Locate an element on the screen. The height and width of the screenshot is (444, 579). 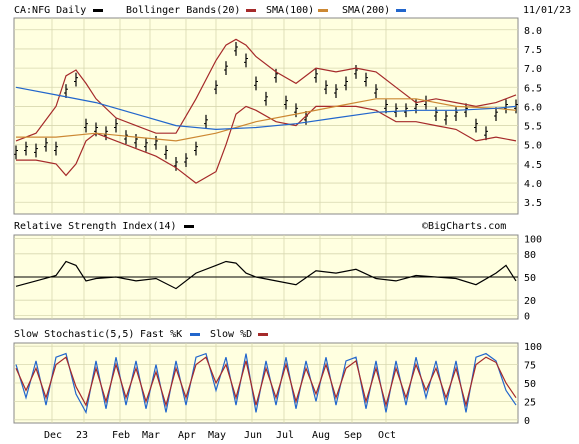
rsi-line is located at coordinates (266, 275).